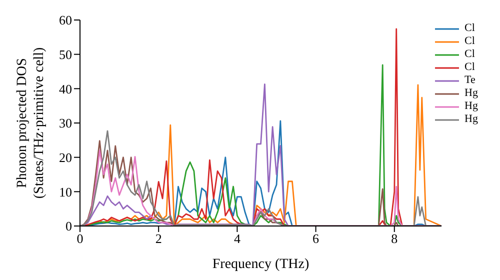  I want to click on y-tick-label: 60, so click(65, 20).